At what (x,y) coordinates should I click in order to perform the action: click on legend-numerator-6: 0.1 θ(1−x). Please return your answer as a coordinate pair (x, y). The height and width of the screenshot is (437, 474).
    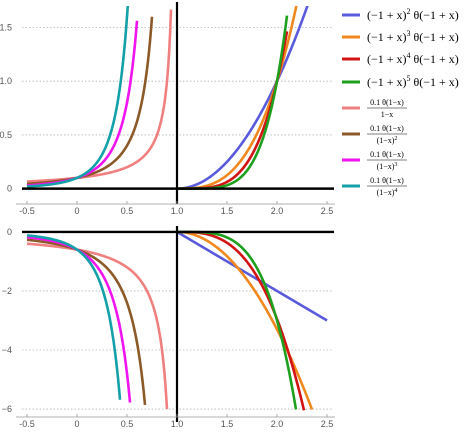
    Looking at the image, I should click on (387, 154).